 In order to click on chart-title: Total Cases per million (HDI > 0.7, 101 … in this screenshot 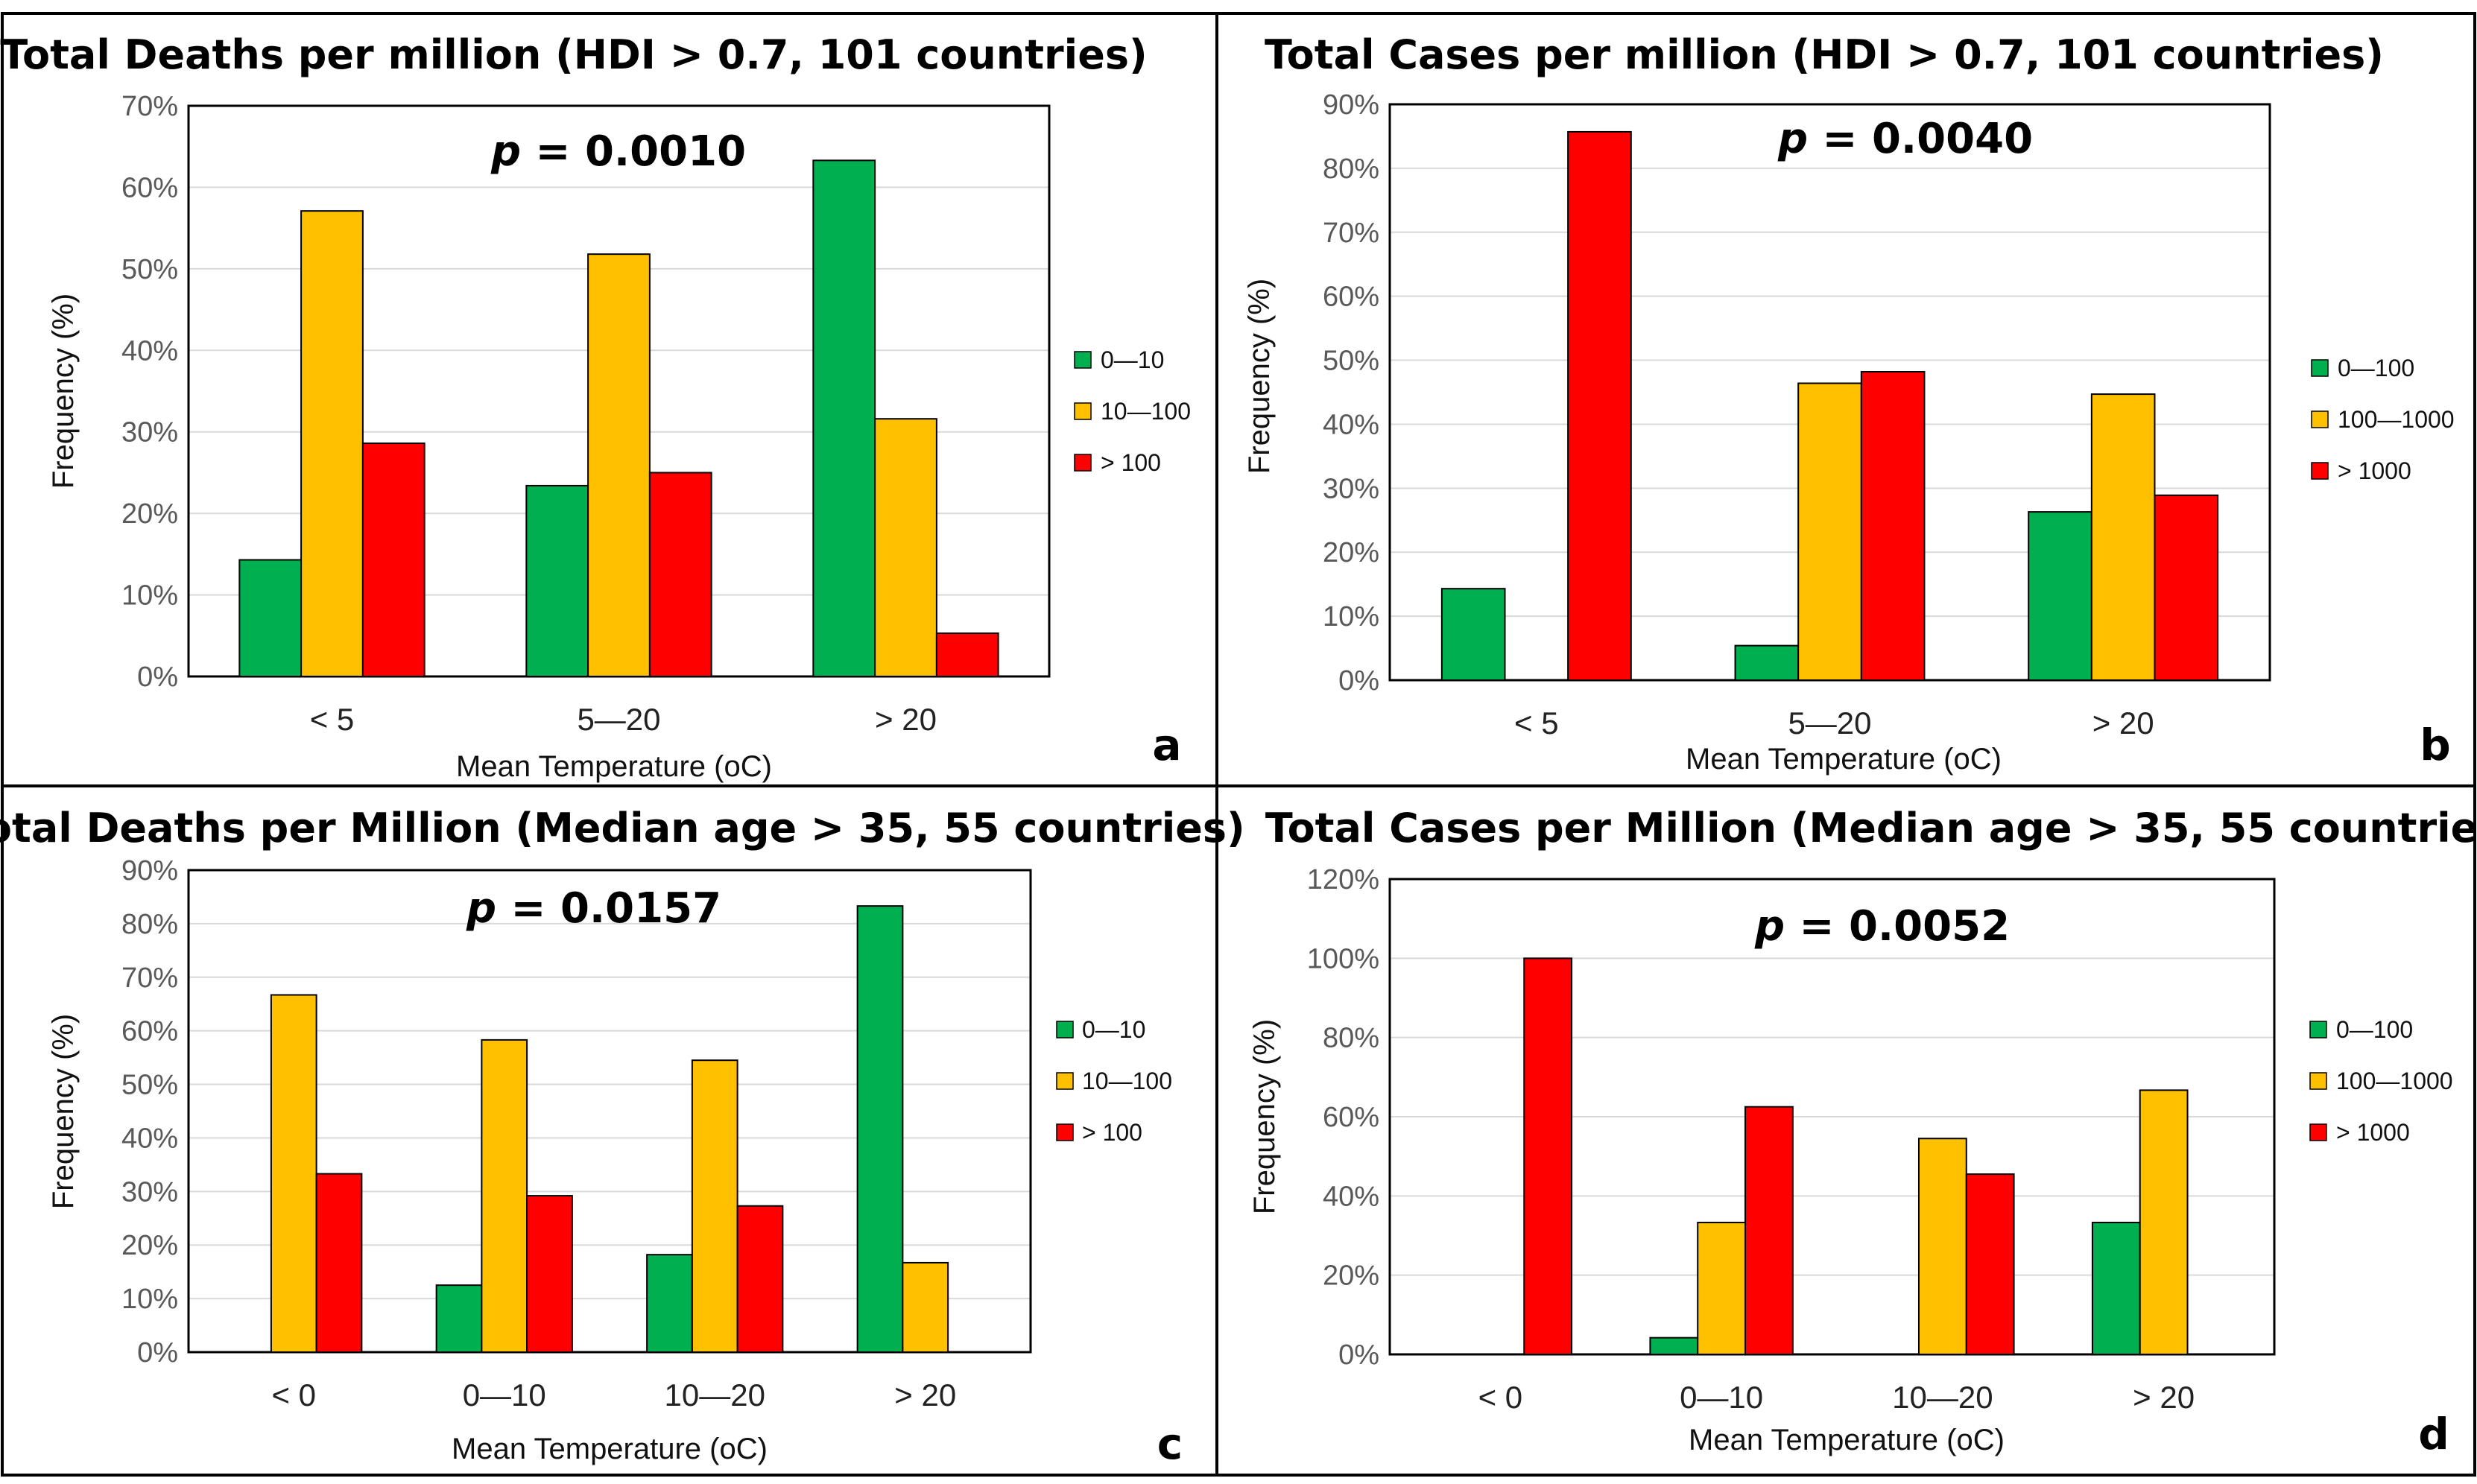, I will do `click(1824, 54)`.